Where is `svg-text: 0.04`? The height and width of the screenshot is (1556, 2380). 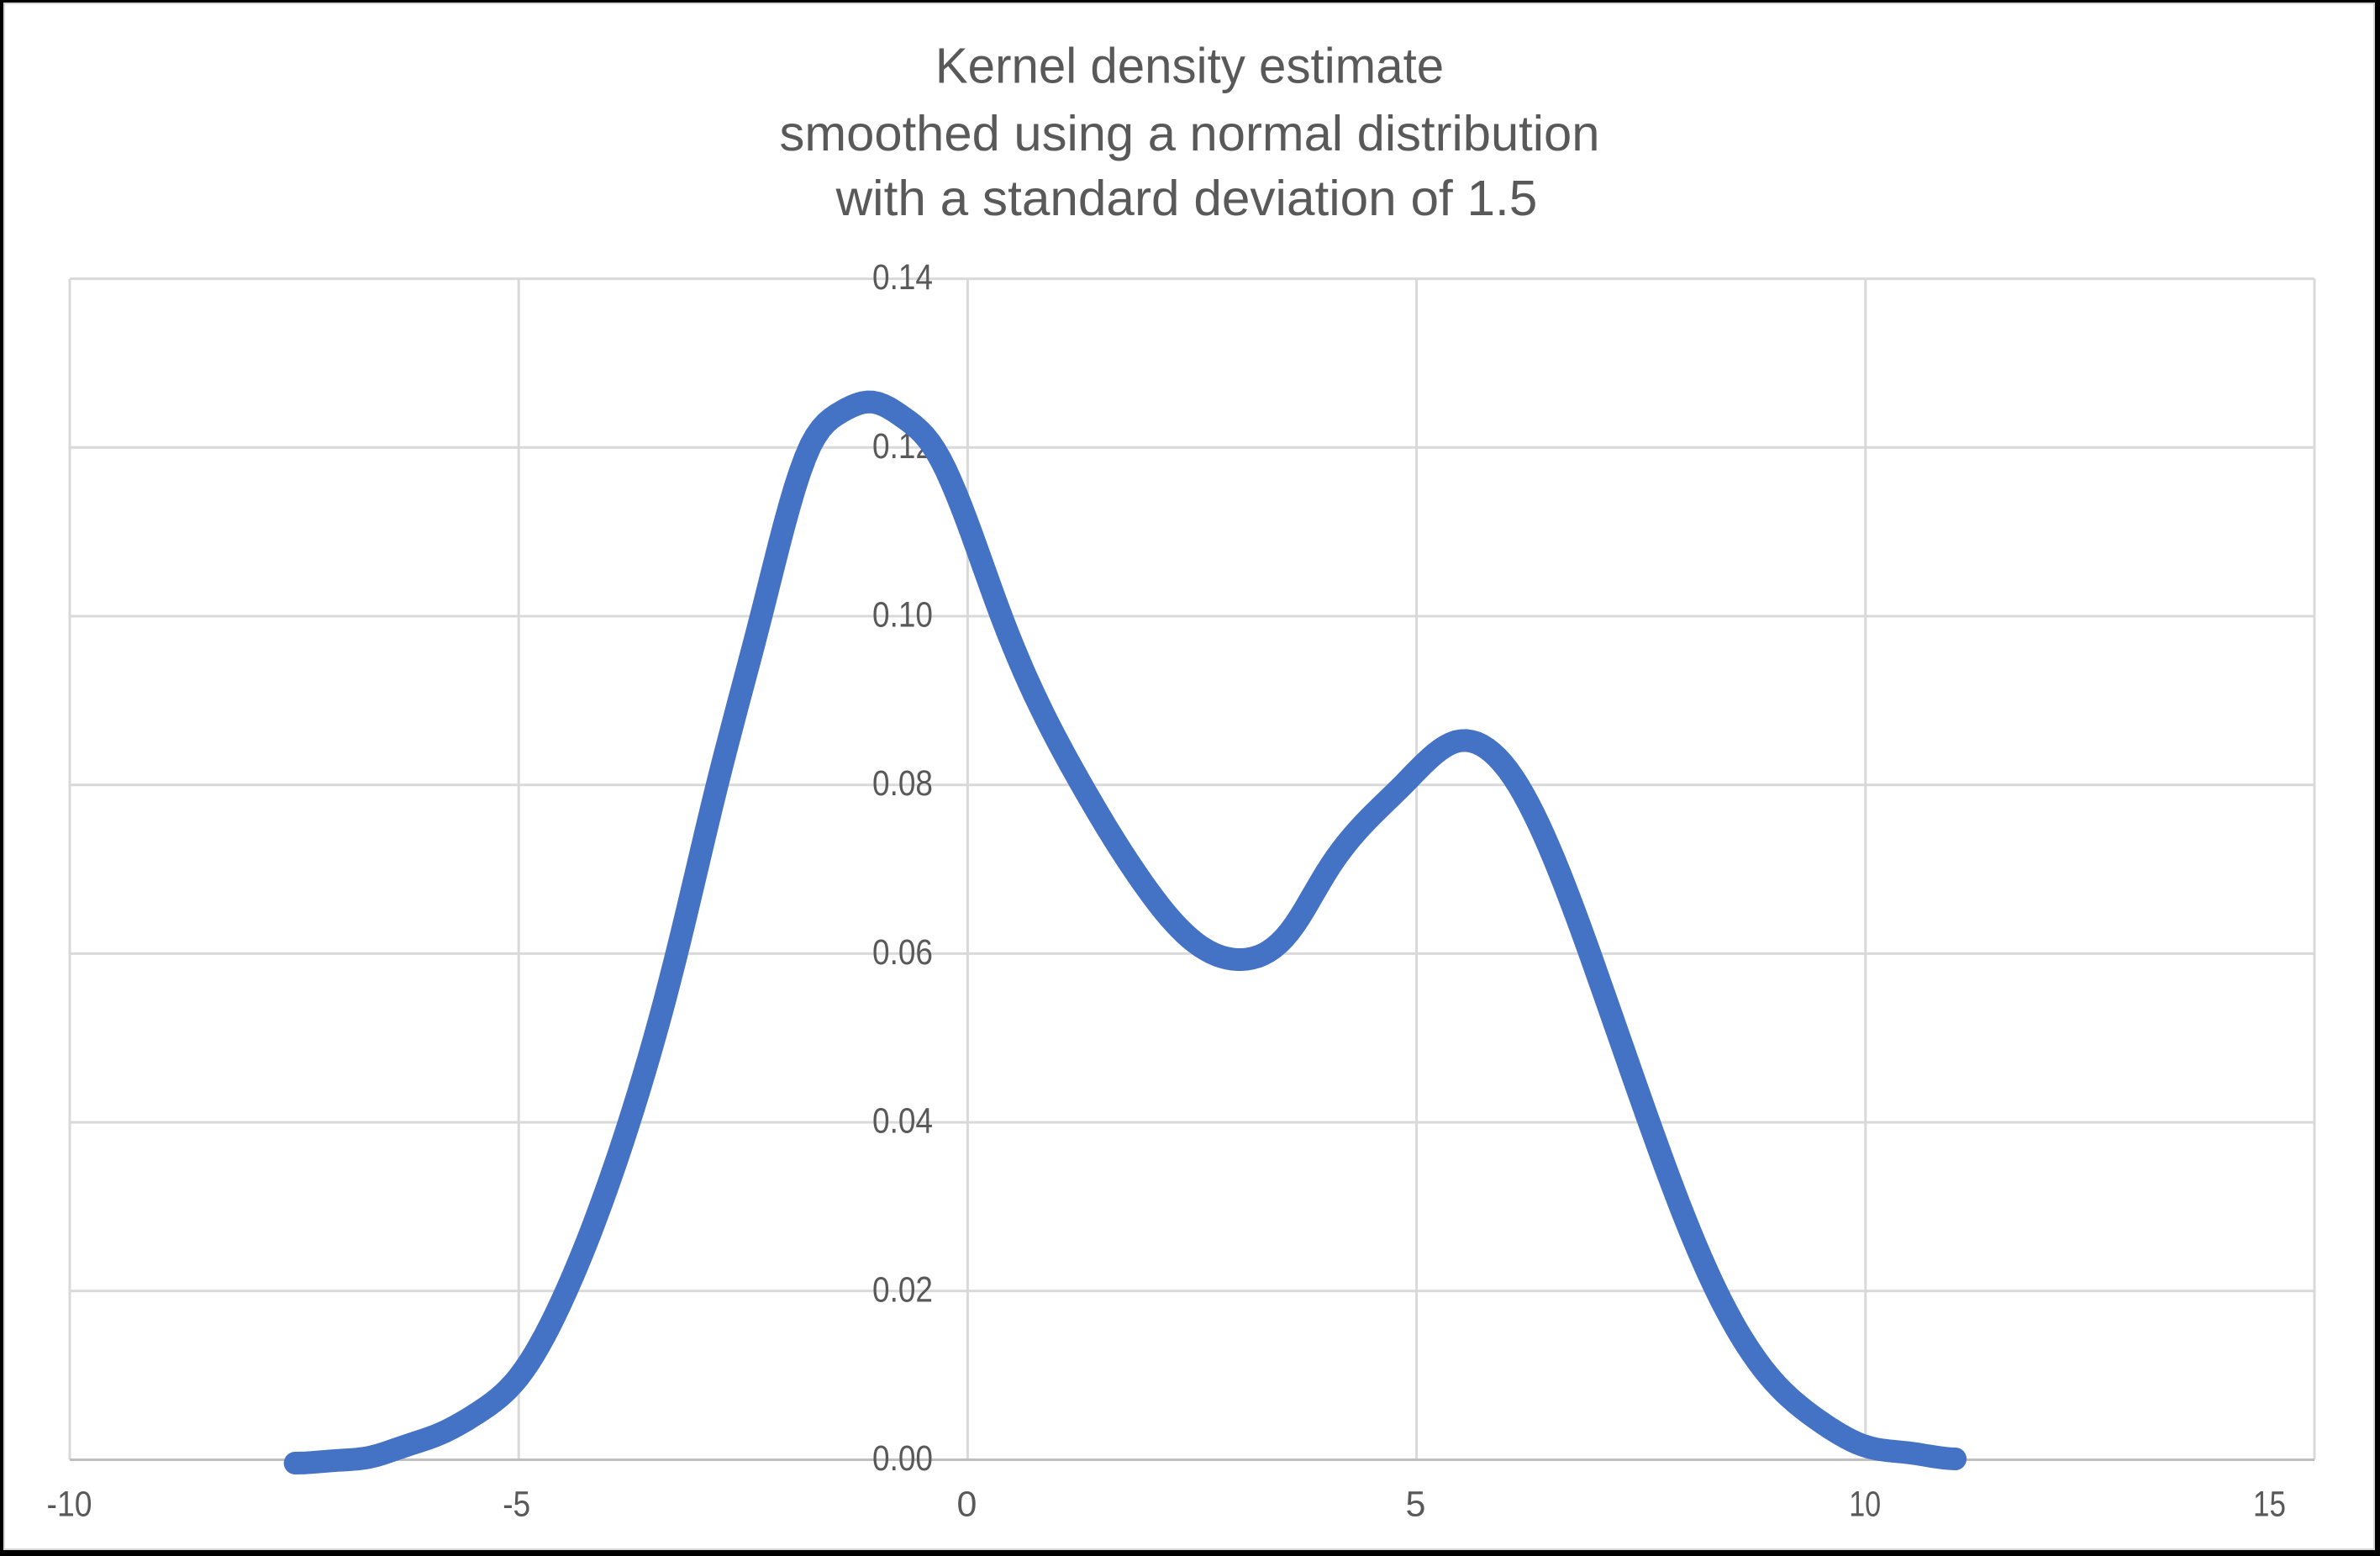
svg-text: 0.04 is located at coordinates (902, 1121).